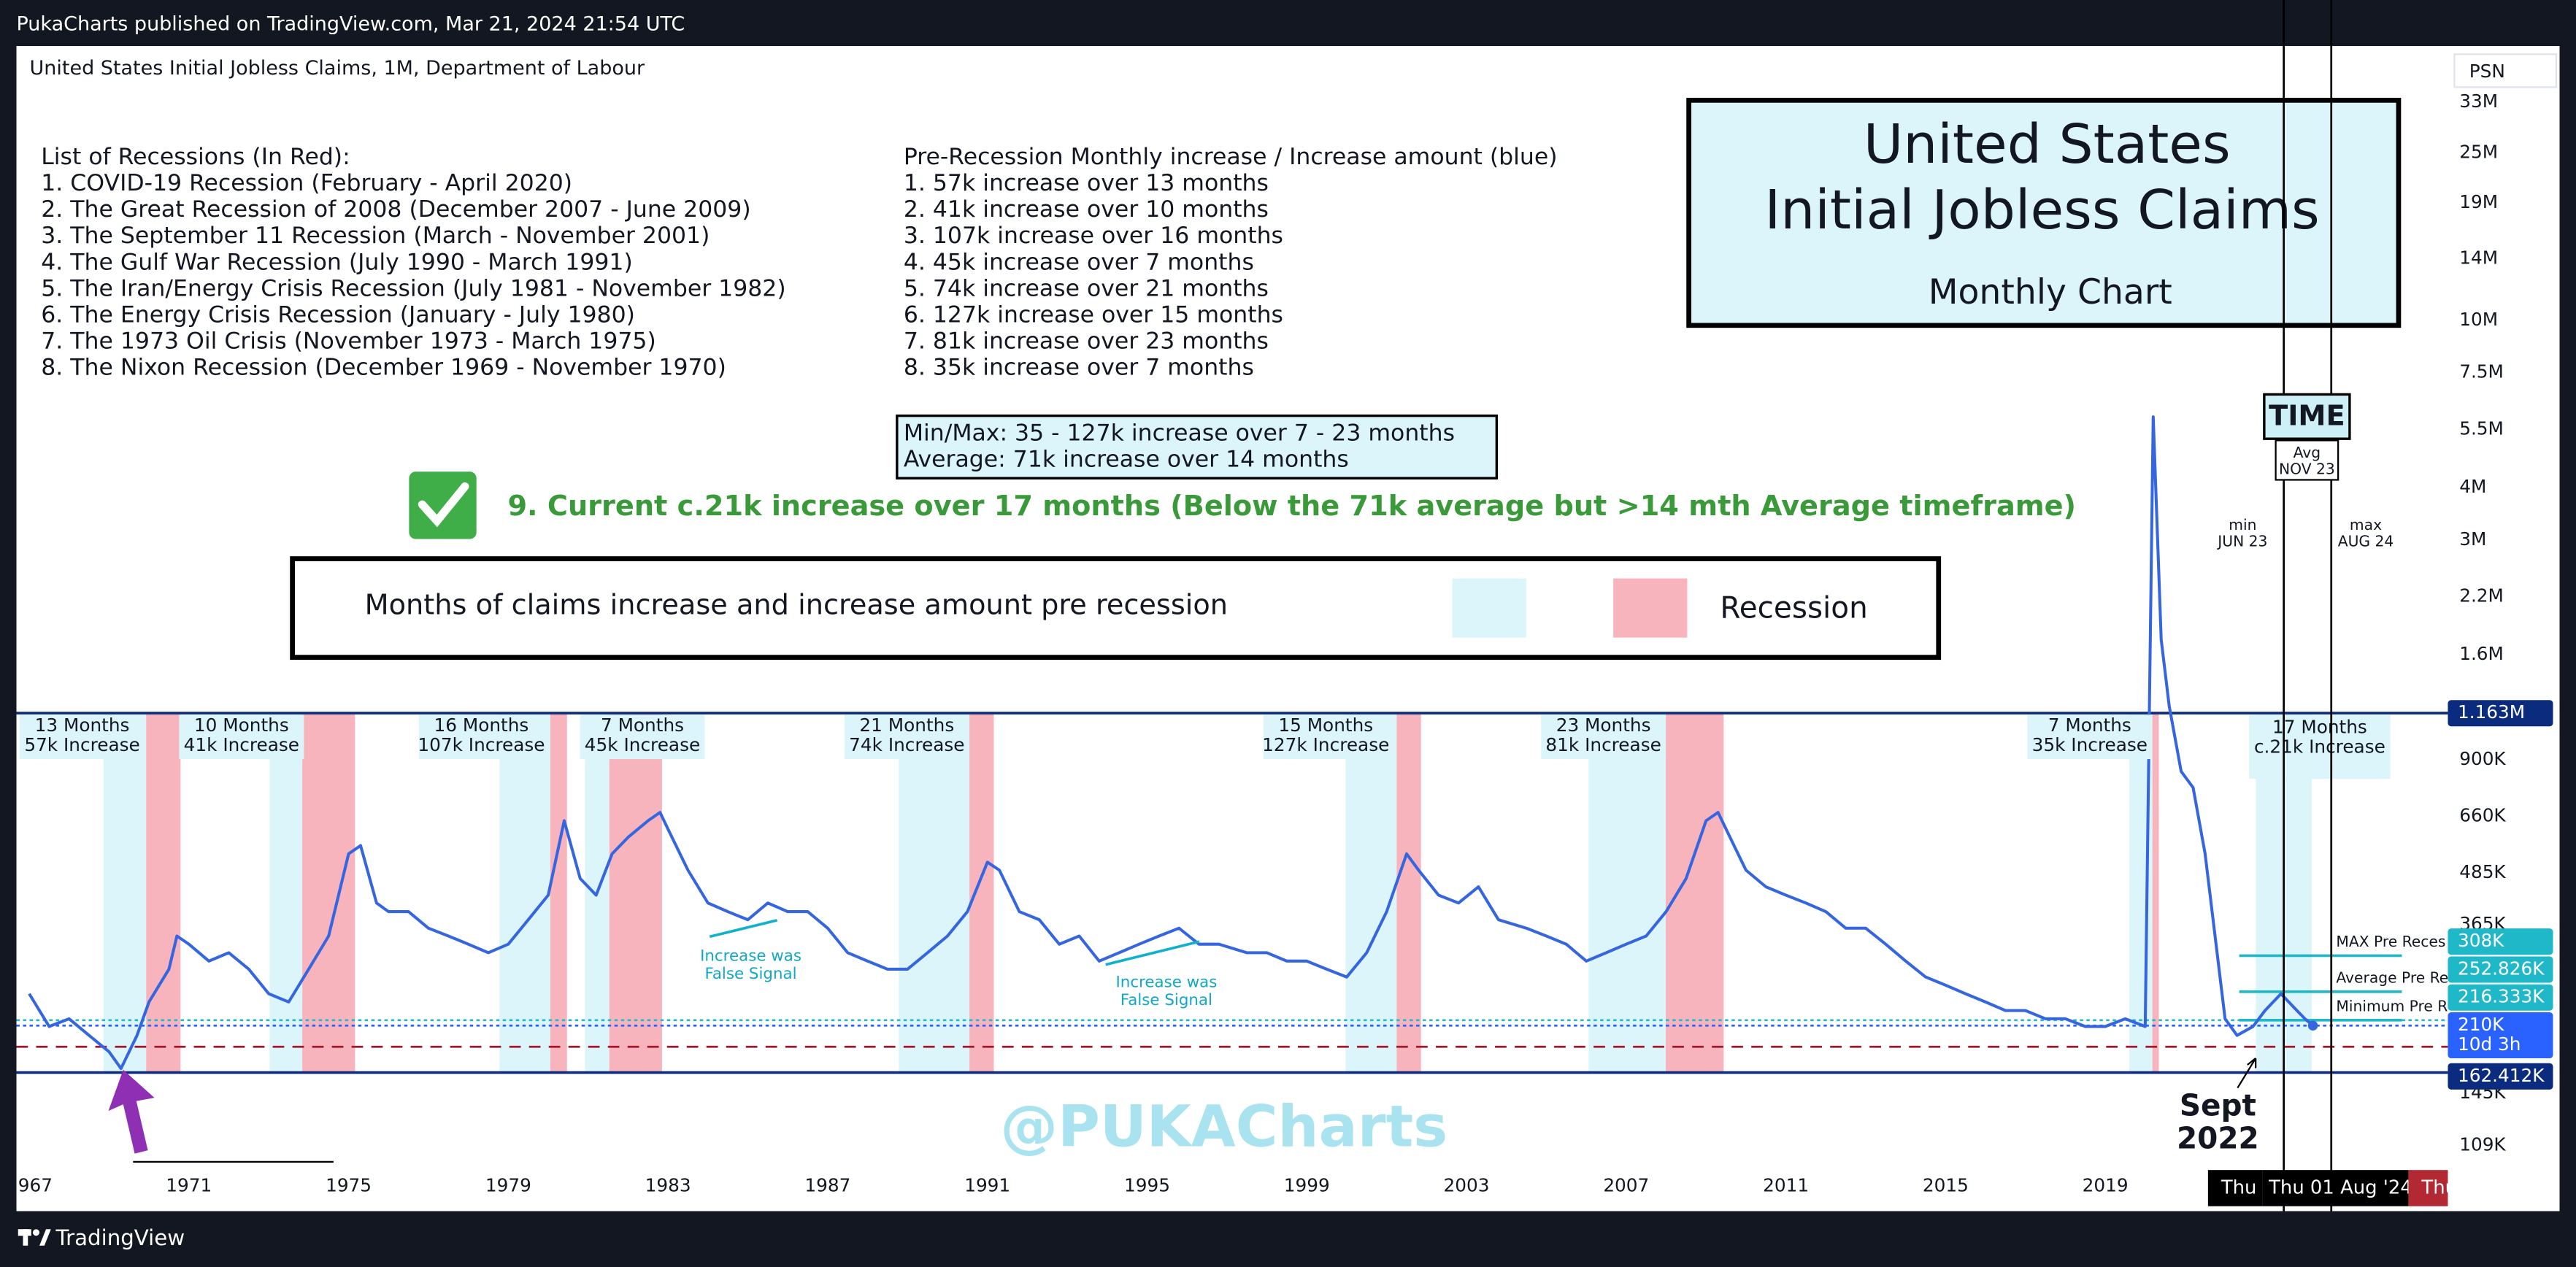 The width and height of the screenshot is (2576, 1267). I want to click on x-tick-label: 2007, so click(1626, 1185).